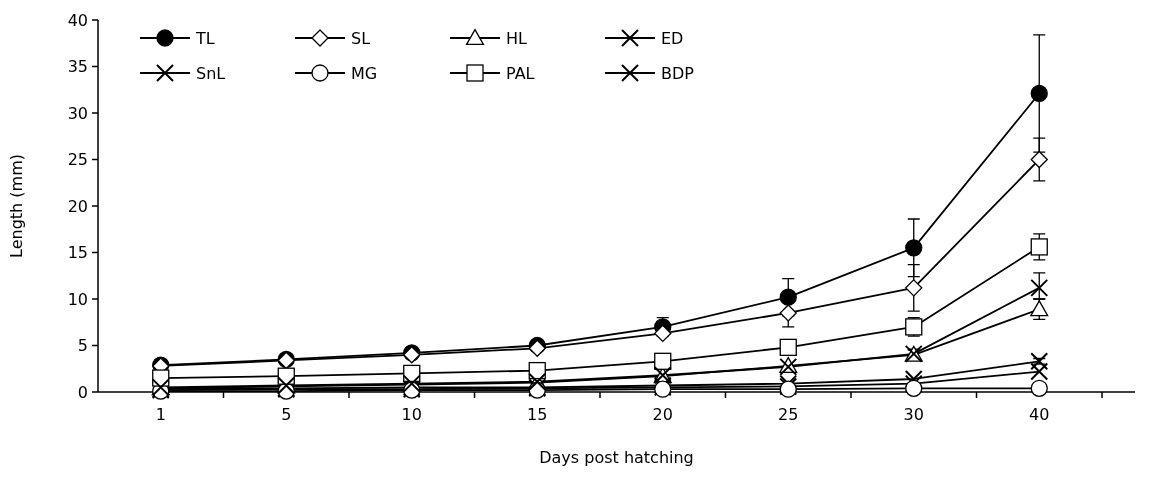  I want to click on y-tick-label: 15, so click(77, 253).